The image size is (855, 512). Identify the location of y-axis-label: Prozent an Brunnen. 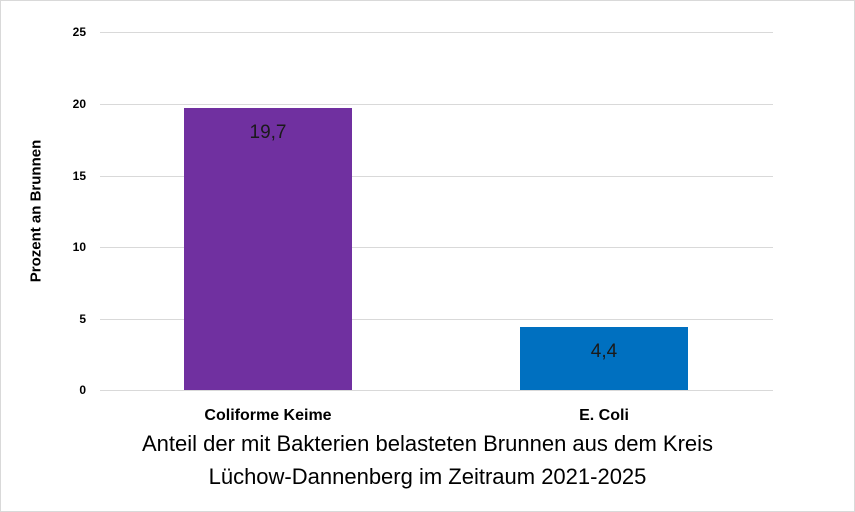
(36, 211).